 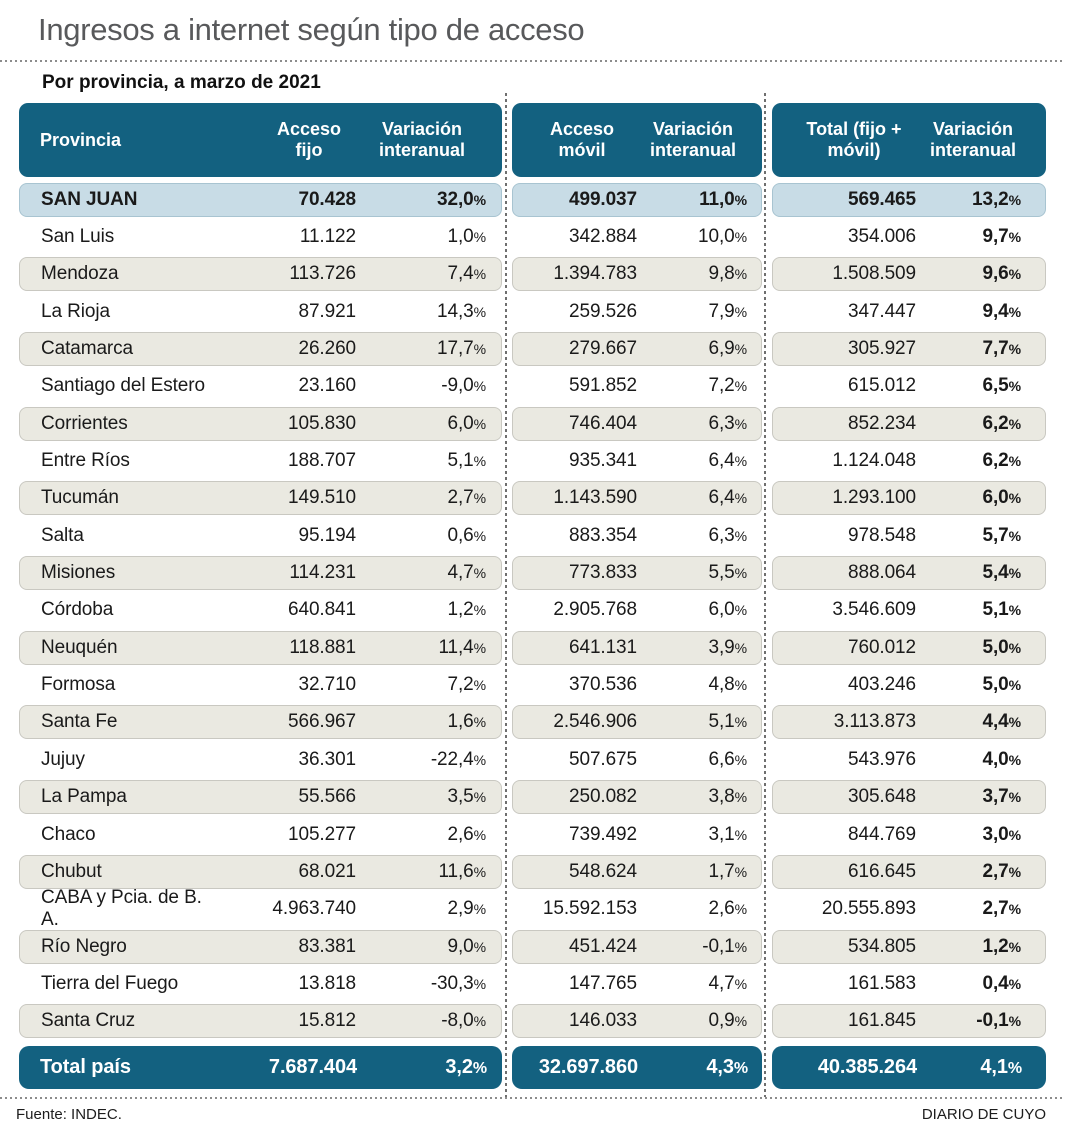 What do you see at coordinates (314, 909) in the screenshot?
I see `cell-acceso-fijo: 4.963.740` at bounding box center [314, 909].